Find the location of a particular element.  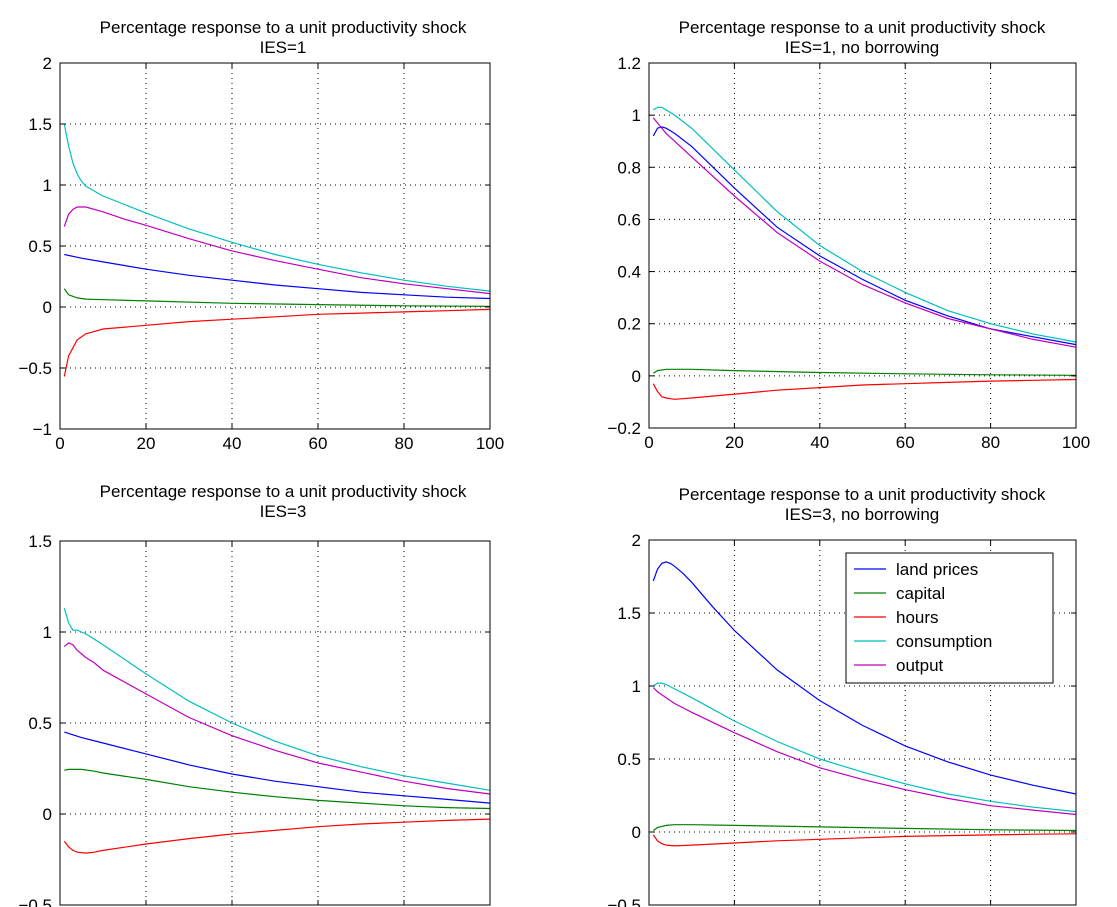

y-tick-label: 0.2 is located at coordinates (629, 324).